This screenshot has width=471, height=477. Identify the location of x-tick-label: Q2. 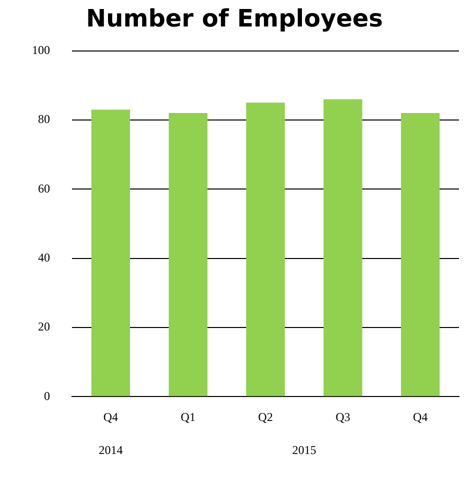
(265, 417).